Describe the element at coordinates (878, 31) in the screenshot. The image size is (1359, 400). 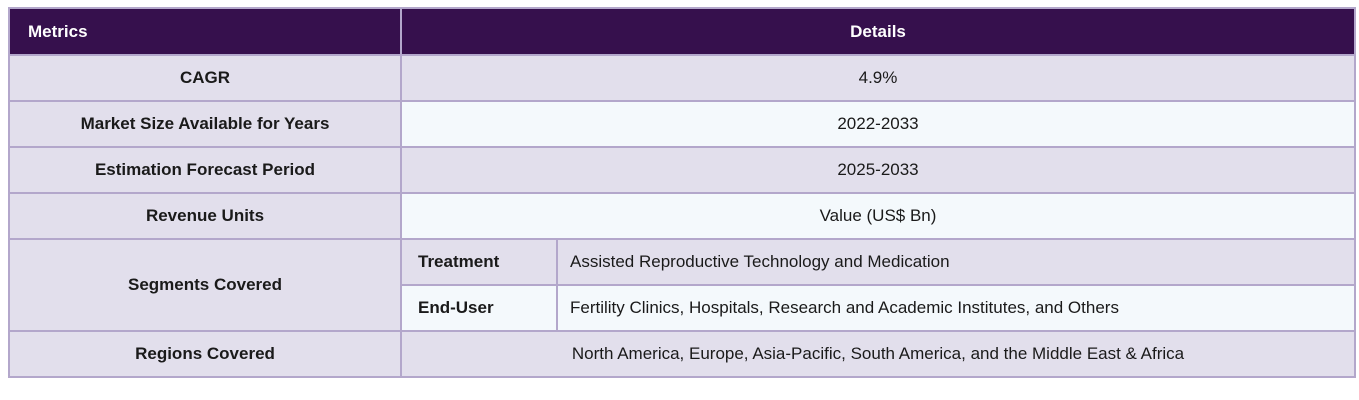
I see `header-details: Details` at that location.